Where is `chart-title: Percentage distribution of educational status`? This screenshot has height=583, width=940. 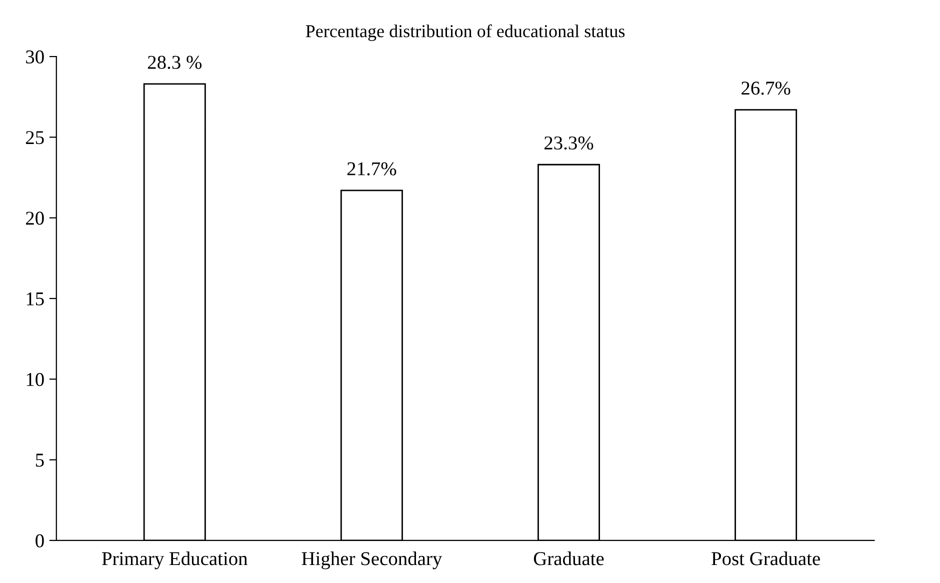
chart-title: Percentage distribution of educational status is located at coordinates (465, 33).